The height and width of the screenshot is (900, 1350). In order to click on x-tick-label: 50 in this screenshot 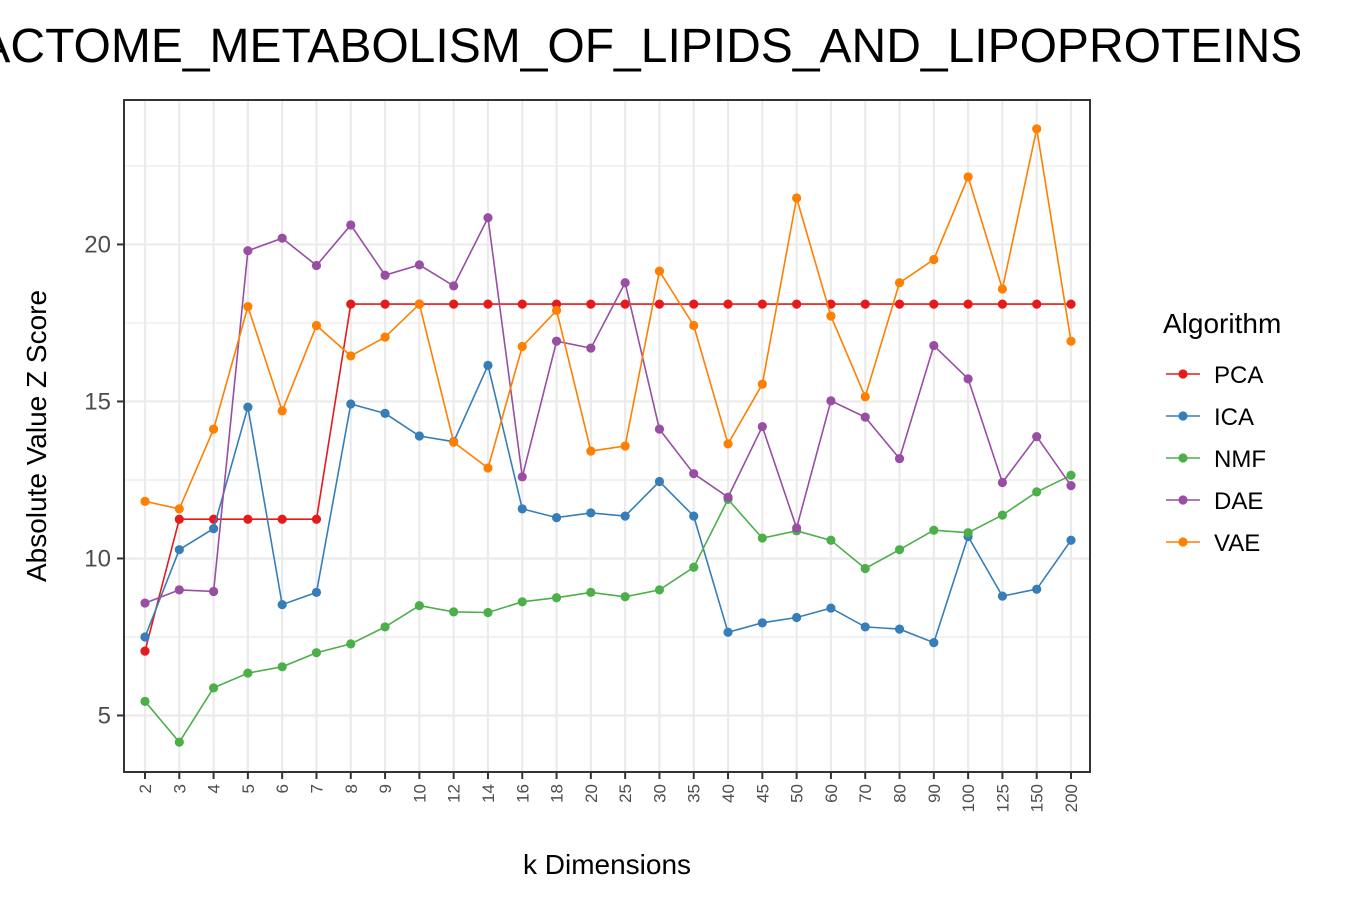, I will do `click(797, 793)`.